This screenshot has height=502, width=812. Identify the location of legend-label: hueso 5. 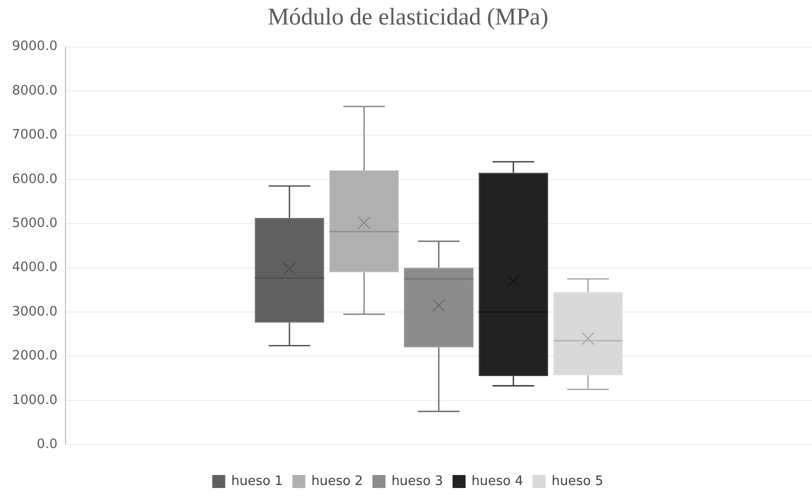
(578, 481).